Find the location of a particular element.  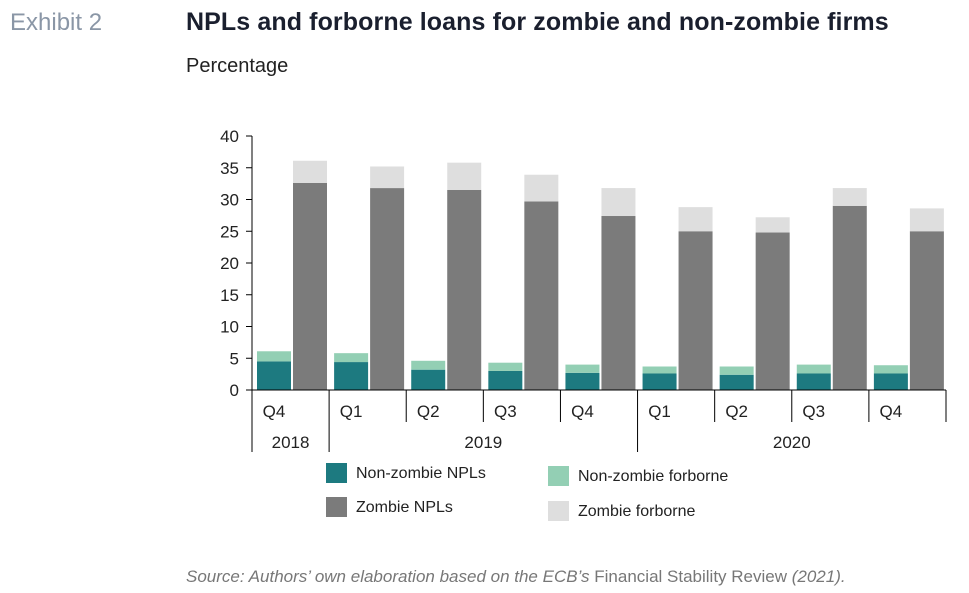

bar-non-zombie-forborne-q2-2019 is located at coordinates (428, 365).